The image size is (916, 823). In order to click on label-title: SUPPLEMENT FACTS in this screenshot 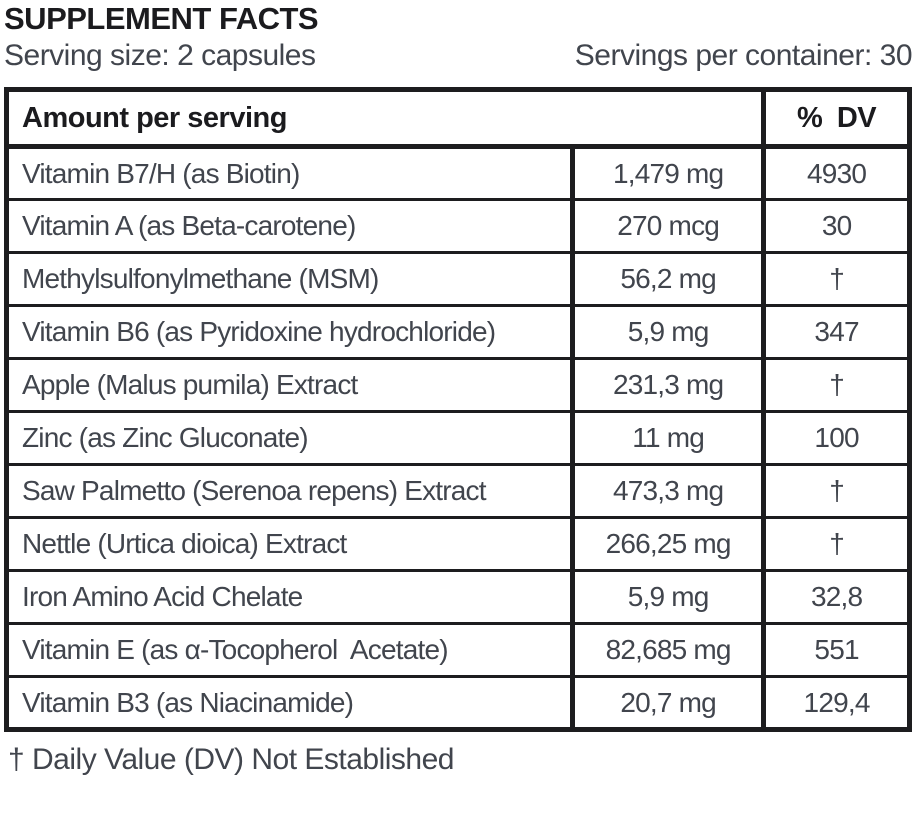, I will do `click(161, 18)`.